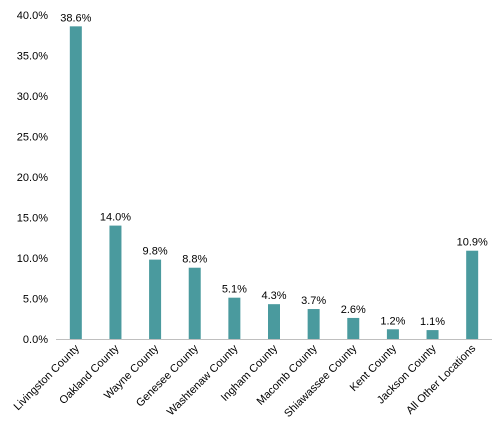  I want to click on x-tick-label: All Other Locations, so click(441, 379).